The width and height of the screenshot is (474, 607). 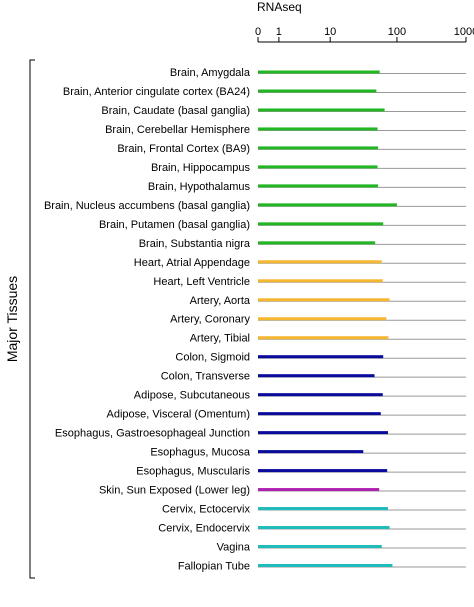 I want to click on category-label: Brain, Nucleus accumbens (basal ganglia), so click(x=147, y=206).